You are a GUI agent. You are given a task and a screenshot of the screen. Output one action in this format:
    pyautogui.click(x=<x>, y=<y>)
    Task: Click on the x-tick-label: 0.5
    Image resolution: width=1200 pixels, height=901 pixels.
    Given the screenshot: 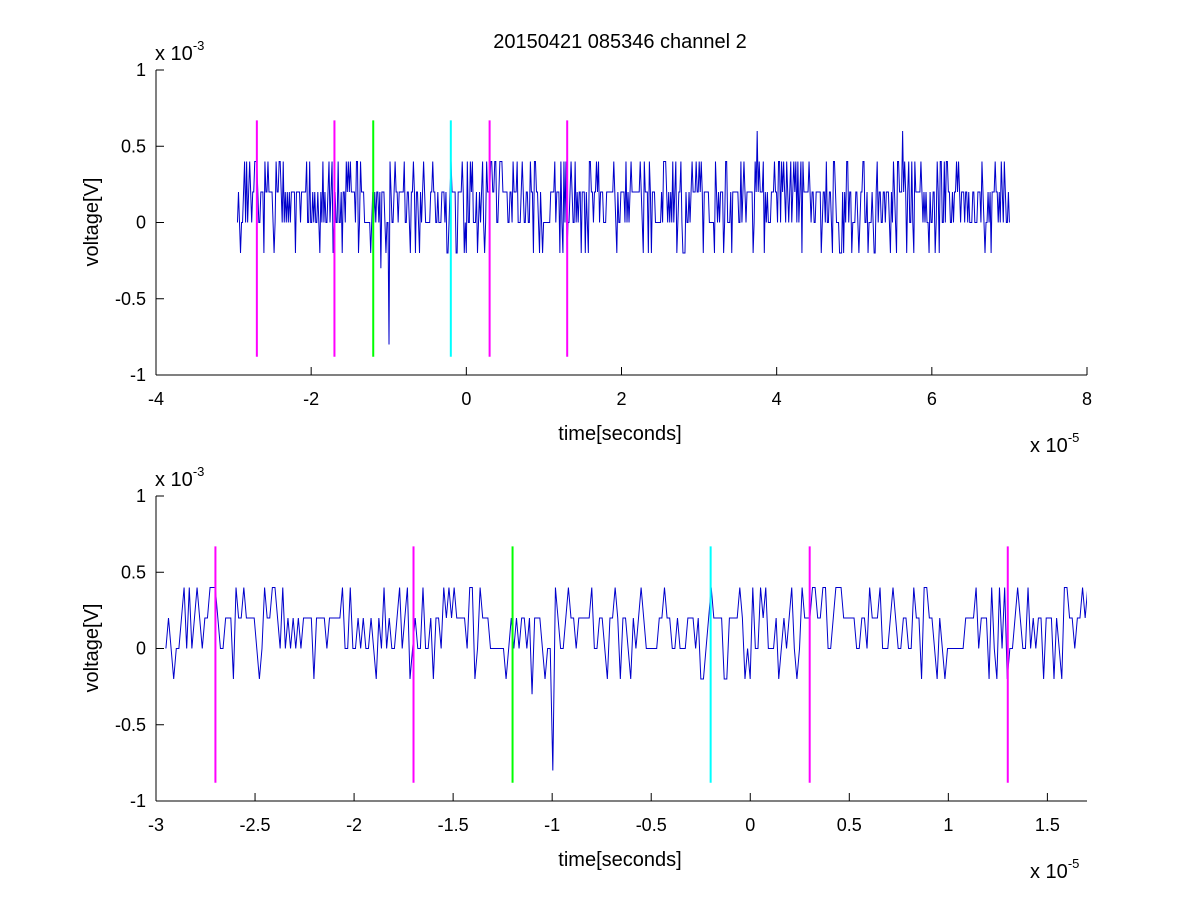 What is the action you would take?
    pyautogui.click(x=849, y=825)
    